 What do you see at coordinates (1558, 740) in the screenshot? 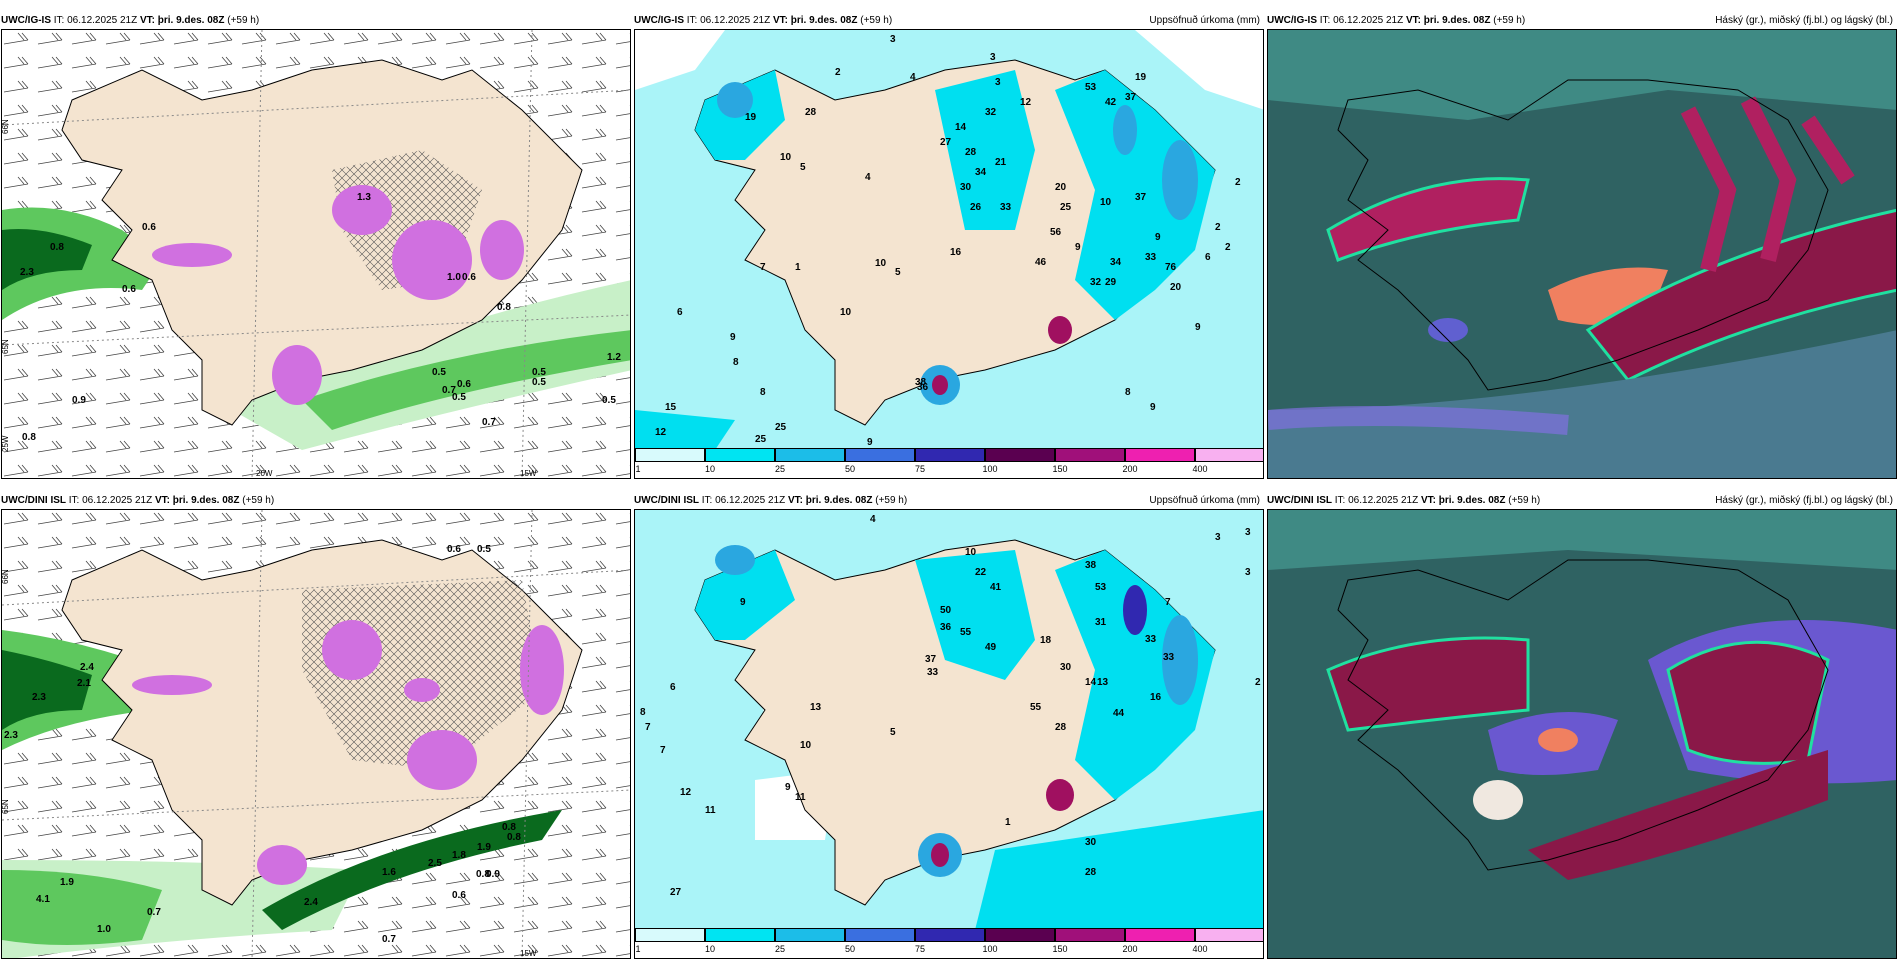
I see `cloud-orange-spot` at bounding box center [1558, 740].